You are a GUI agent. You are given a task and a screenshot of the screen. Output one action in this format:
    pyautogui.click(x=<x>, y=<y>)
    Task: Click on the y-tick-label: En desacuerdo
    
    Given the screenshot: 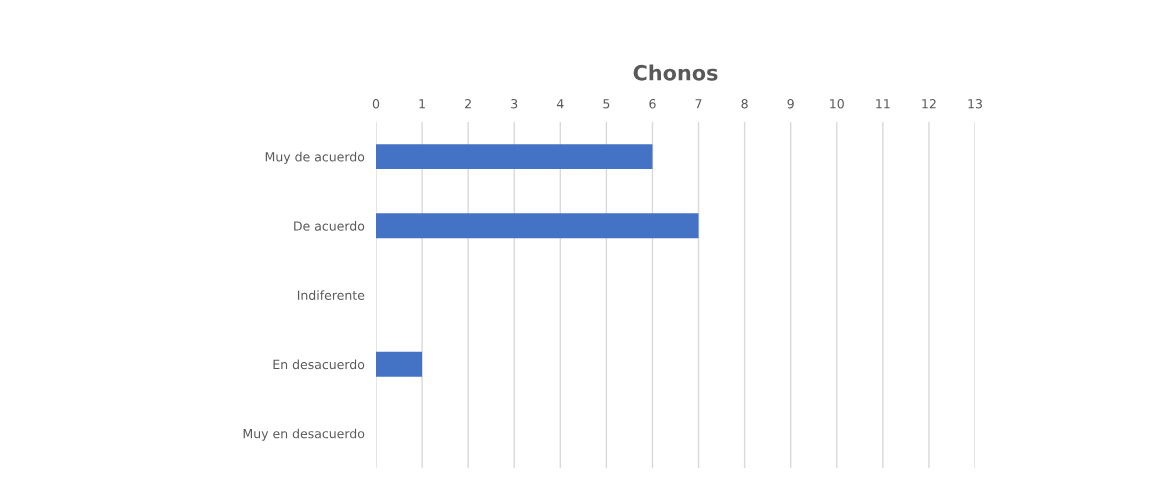 What is the action you would take?
    pyautogui.click(x=319, y=364)
    